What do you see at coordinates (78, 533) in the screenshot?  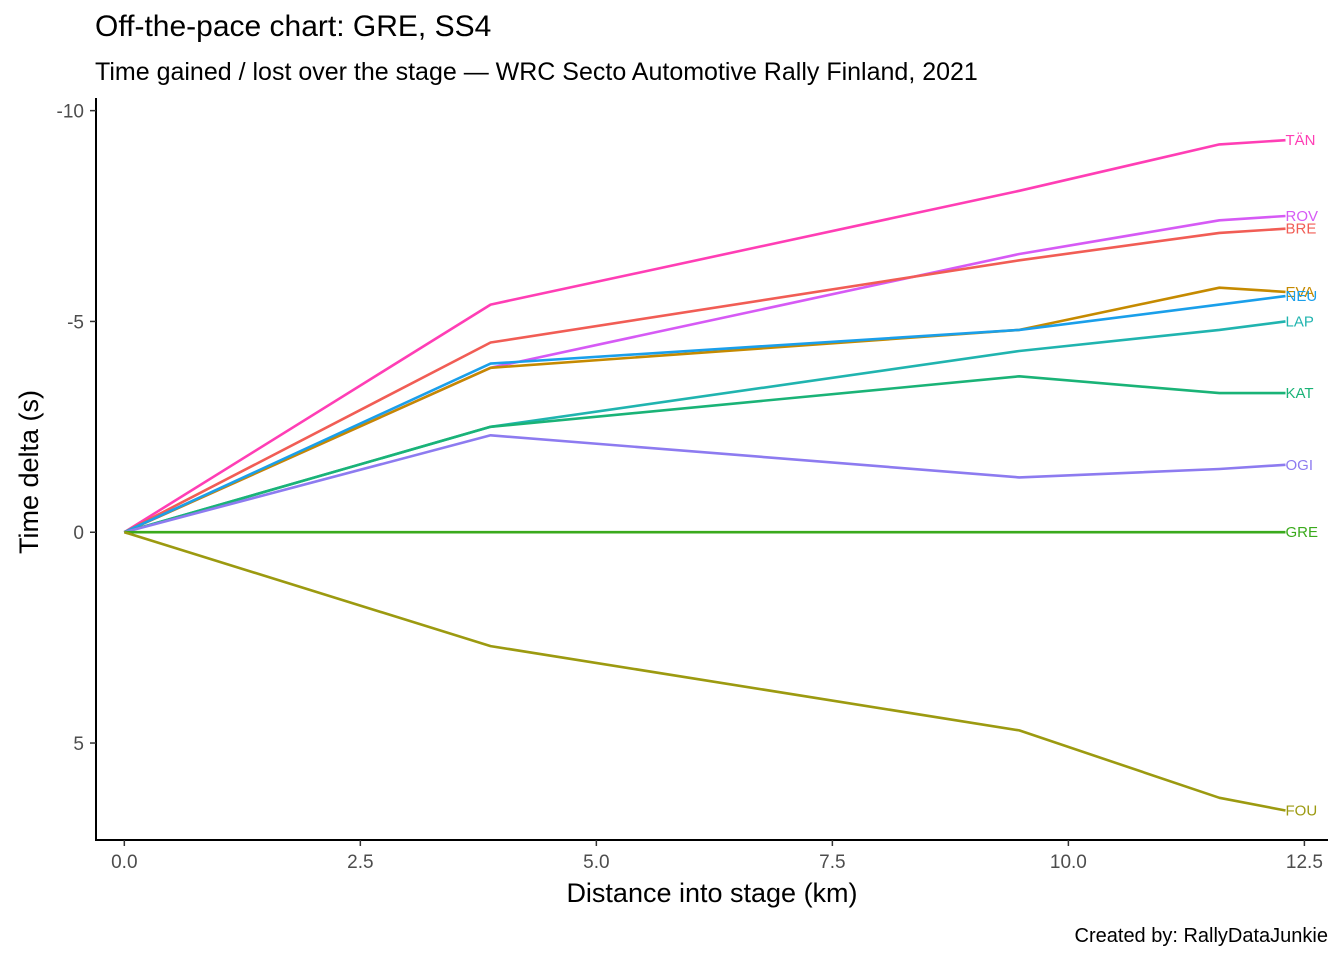 I see `y-tick-label: 0` at bounding box center [78, 533].